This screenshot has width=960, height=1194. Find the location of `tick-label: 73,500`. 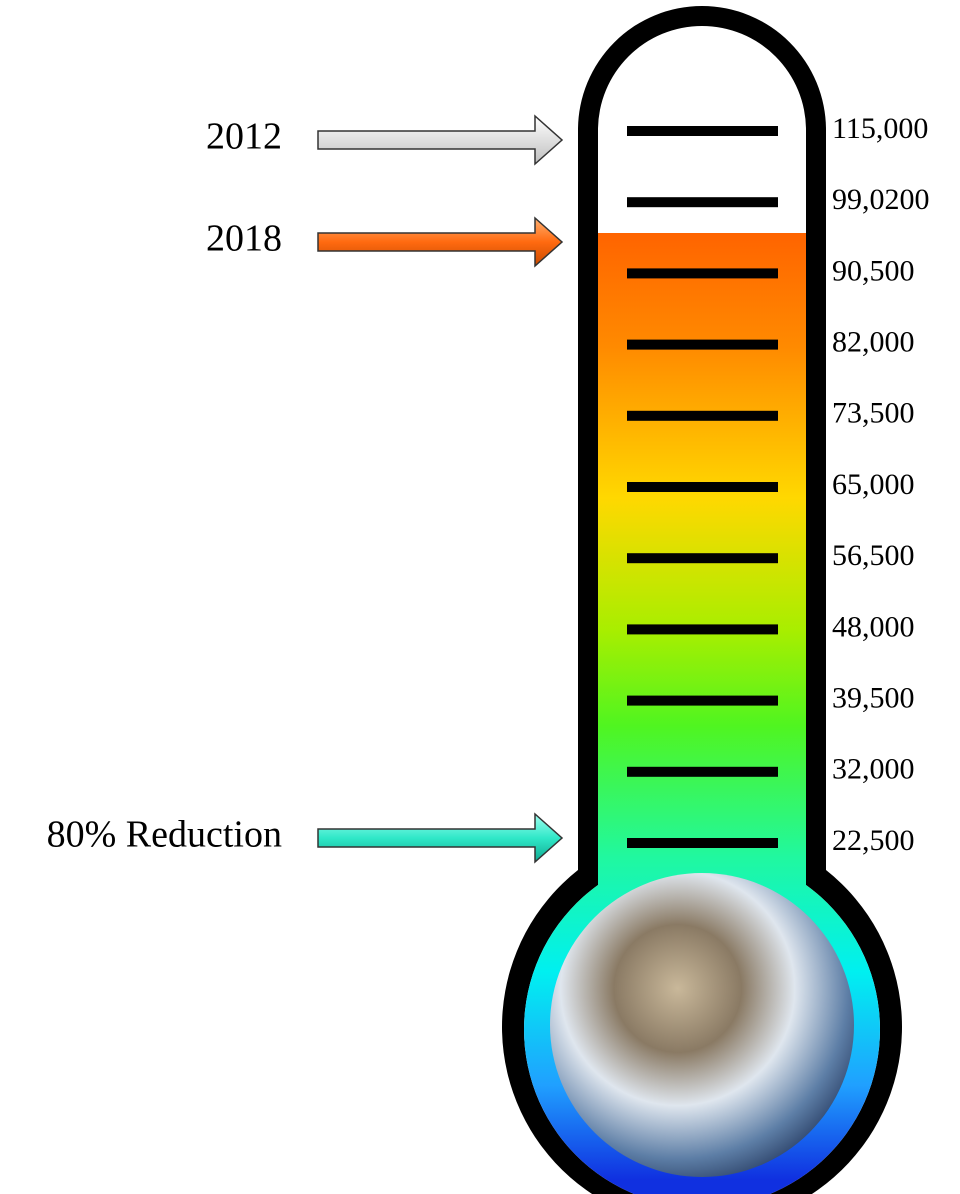

tick-label: 73,500 is located at coordinates (873, 413).